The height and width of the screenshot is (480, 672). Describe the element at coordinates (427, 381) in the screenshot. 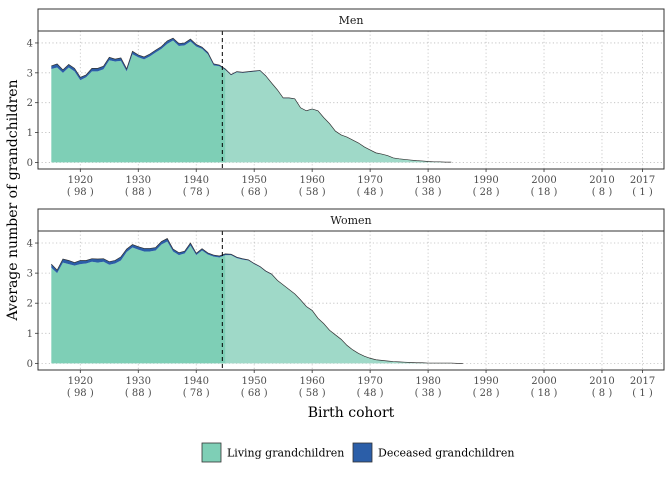

I see `x-tick-label-women: 1980` at that location.